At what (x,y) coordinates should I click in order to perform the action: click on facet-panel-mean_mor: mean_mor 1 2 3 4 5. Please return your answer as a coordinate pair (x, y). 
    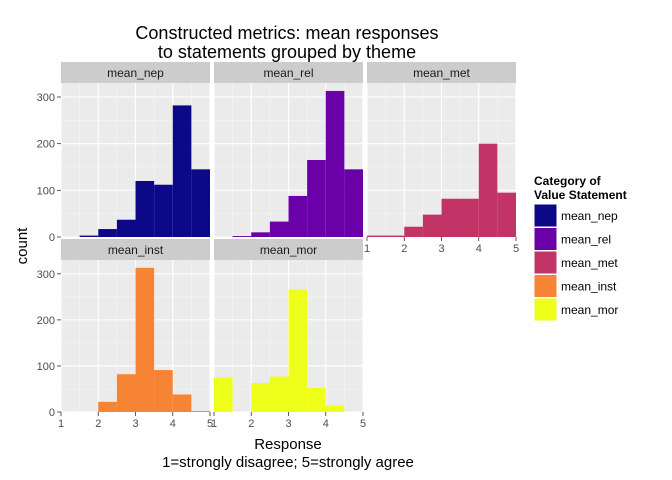
    Looking at the image, I should click on (288, 334).